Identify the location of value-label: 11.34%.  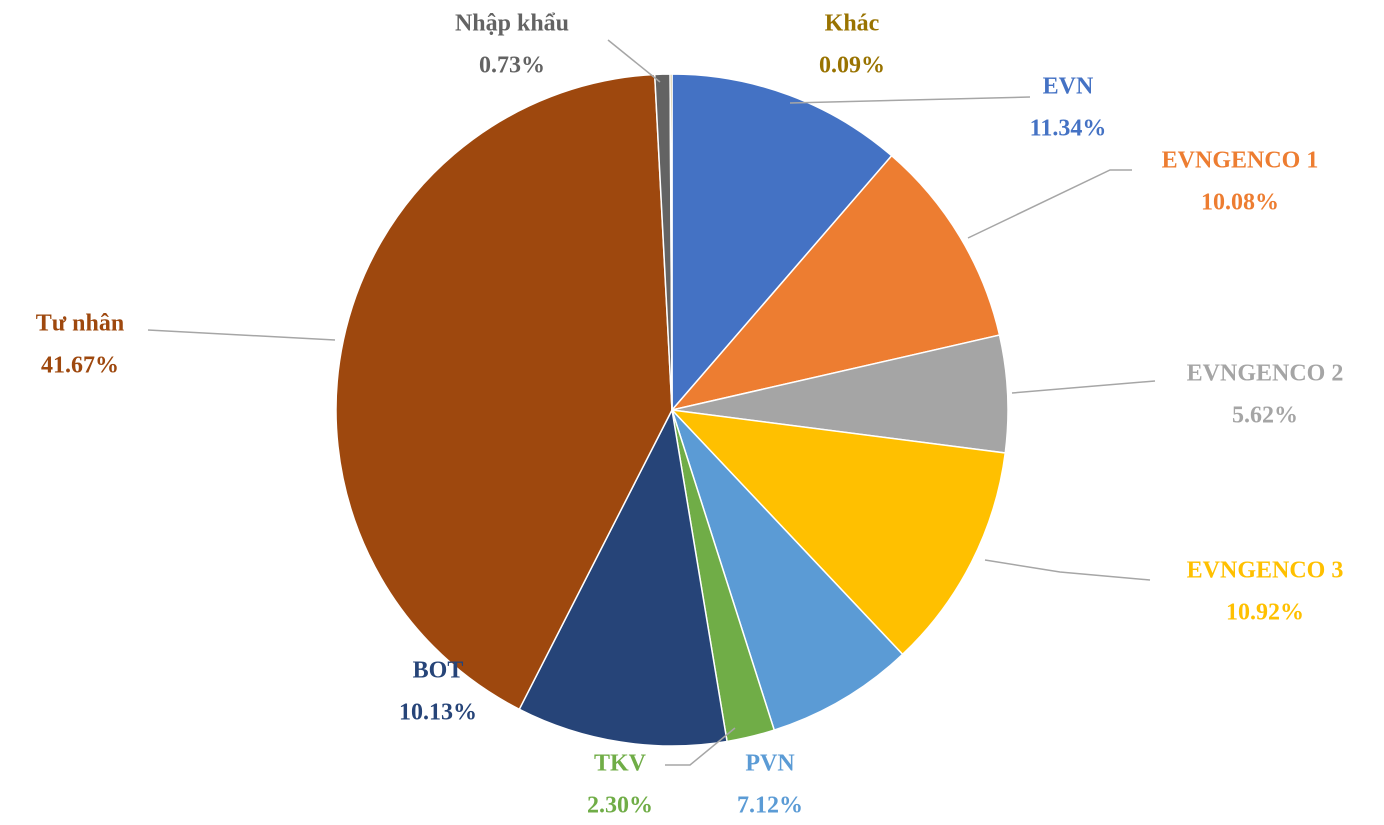
(1068, 129).